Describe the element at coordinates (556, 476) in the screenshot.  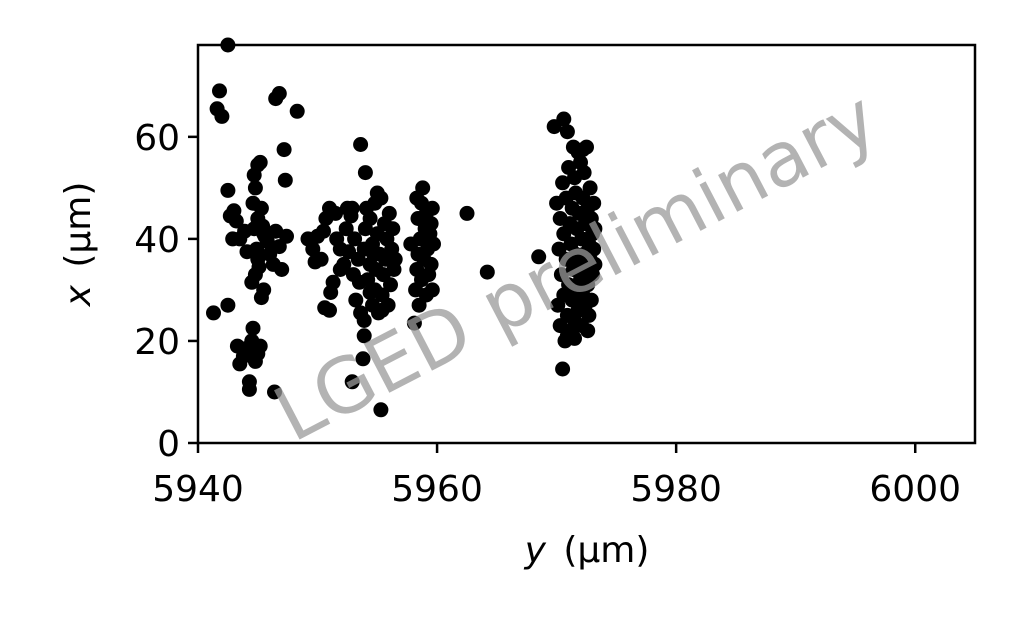
I see `x-axis-ticks: 5940 5960 5980 6000` at that location.